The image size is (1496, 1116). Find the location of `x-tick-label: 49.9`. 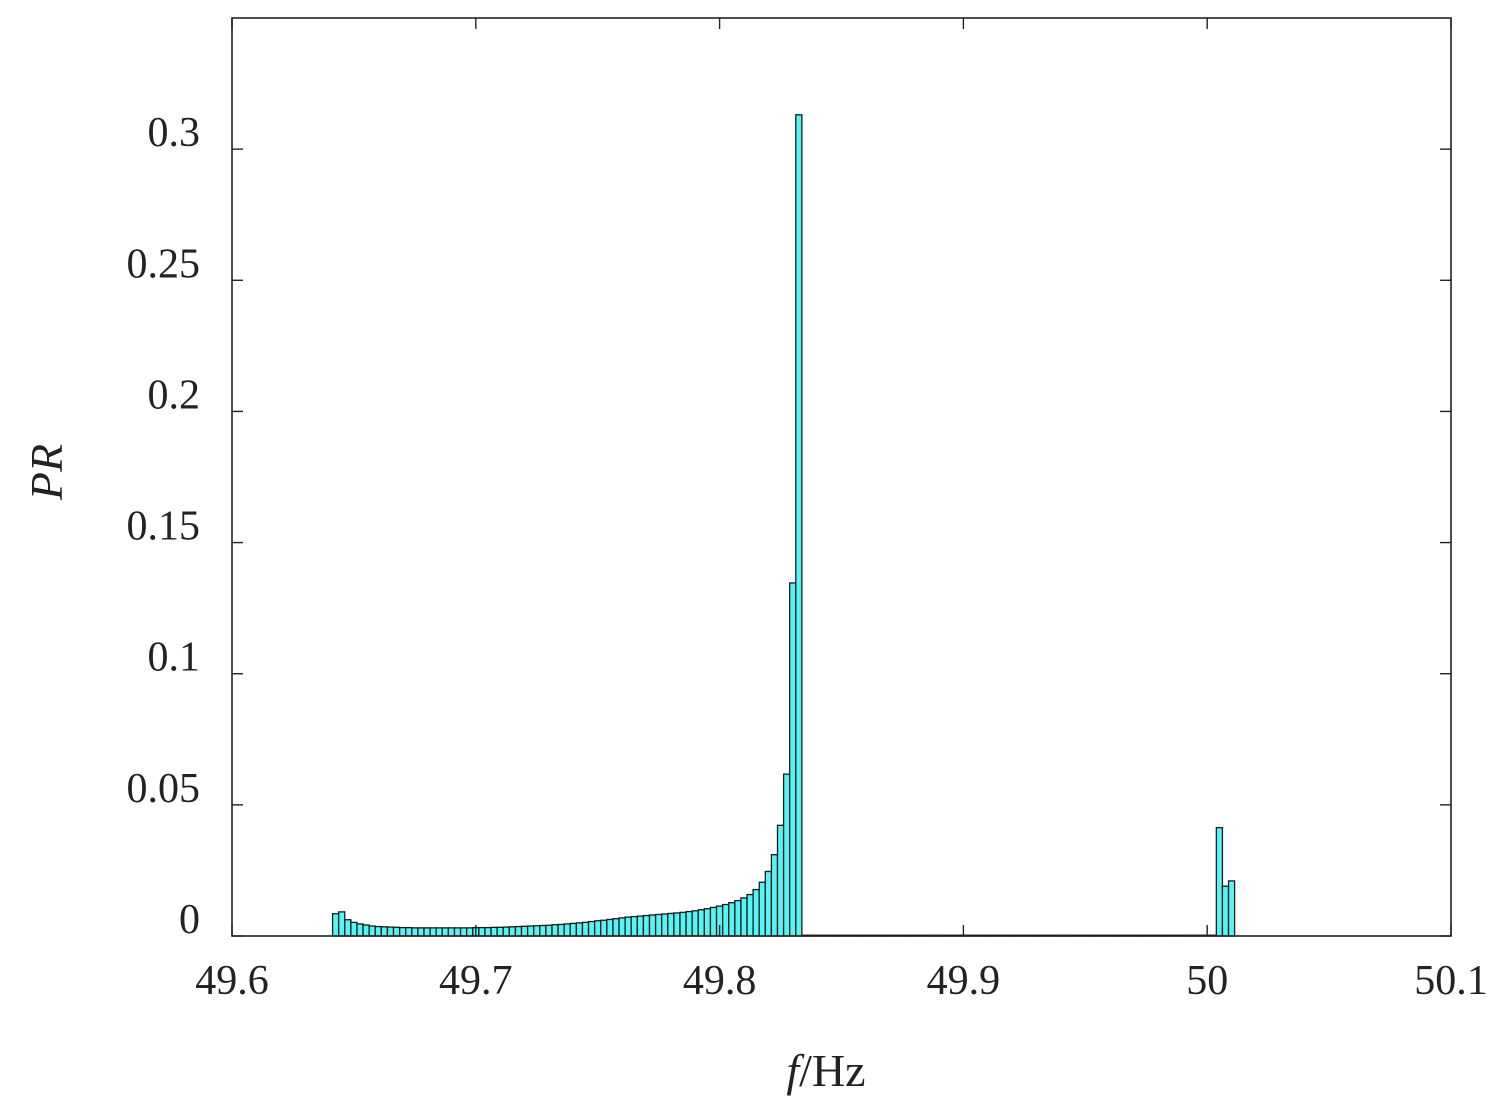

x-tick-label: 49.9 is located at coordinates (964, 981).